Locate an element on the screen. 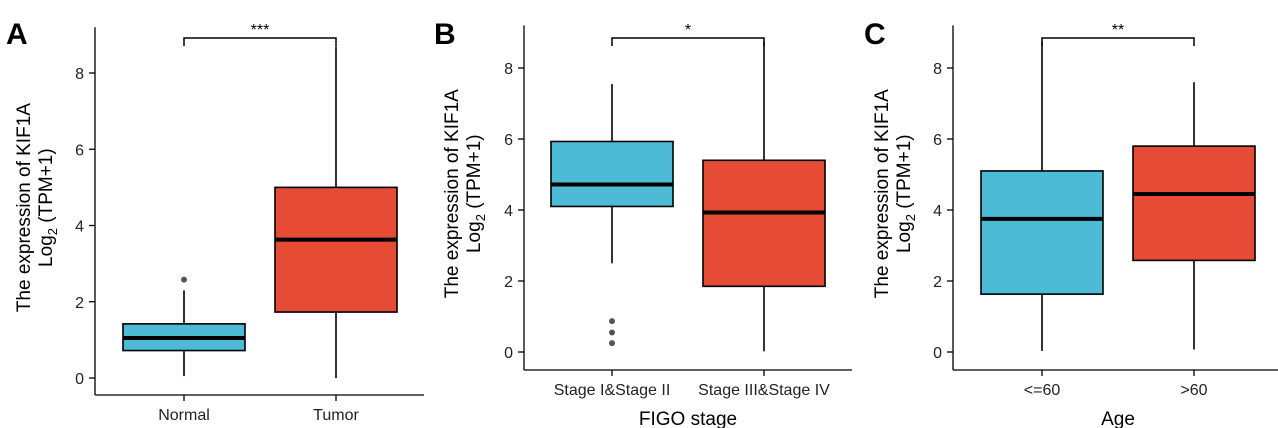  x-axis-title: Age is located at coordinates (1118, 418).